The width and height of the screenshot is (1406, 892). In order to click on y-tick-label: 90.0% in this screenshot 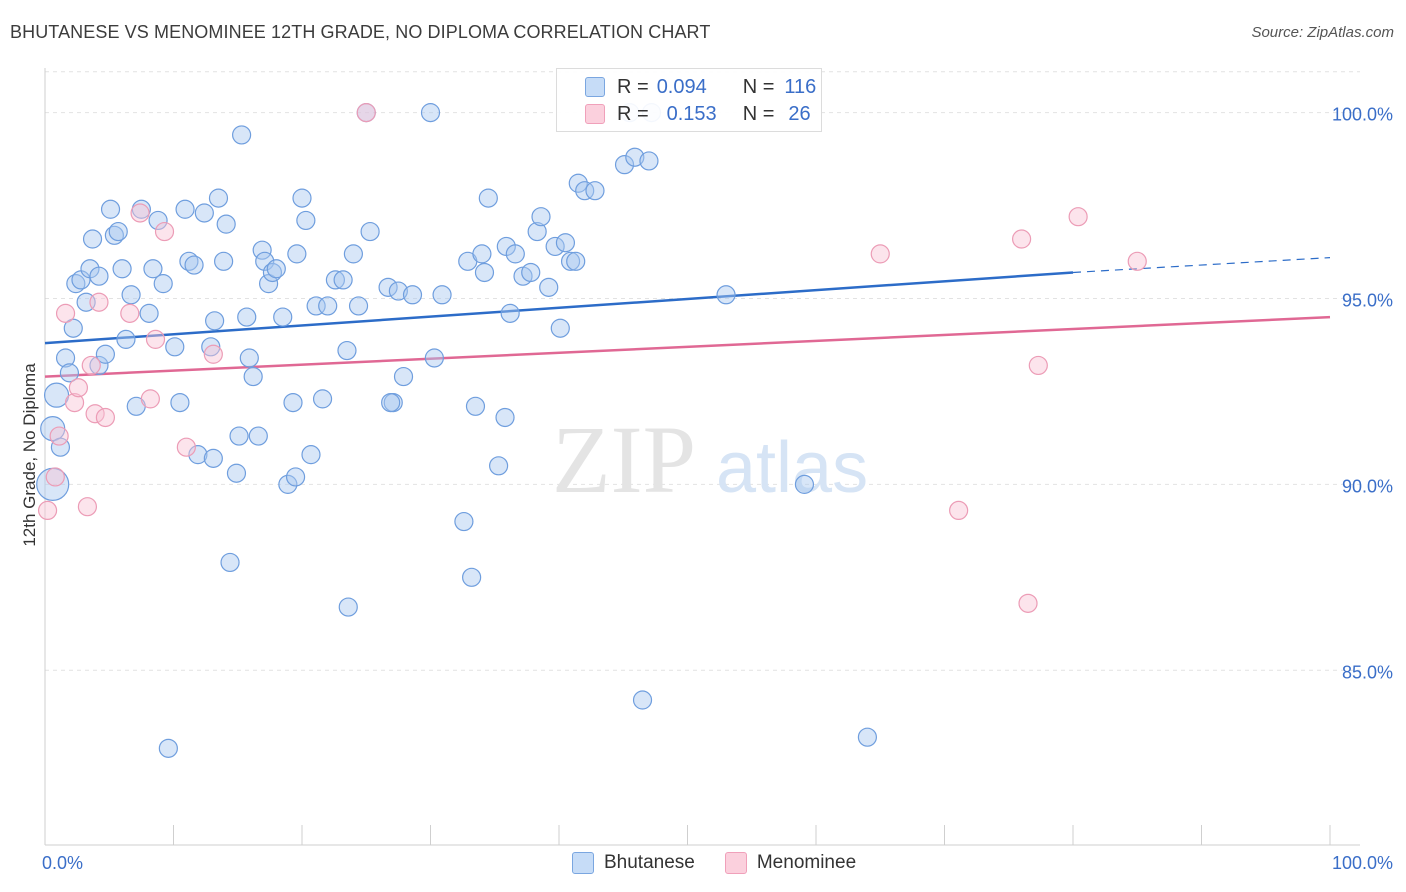, I will do `click(1367, 486)`.